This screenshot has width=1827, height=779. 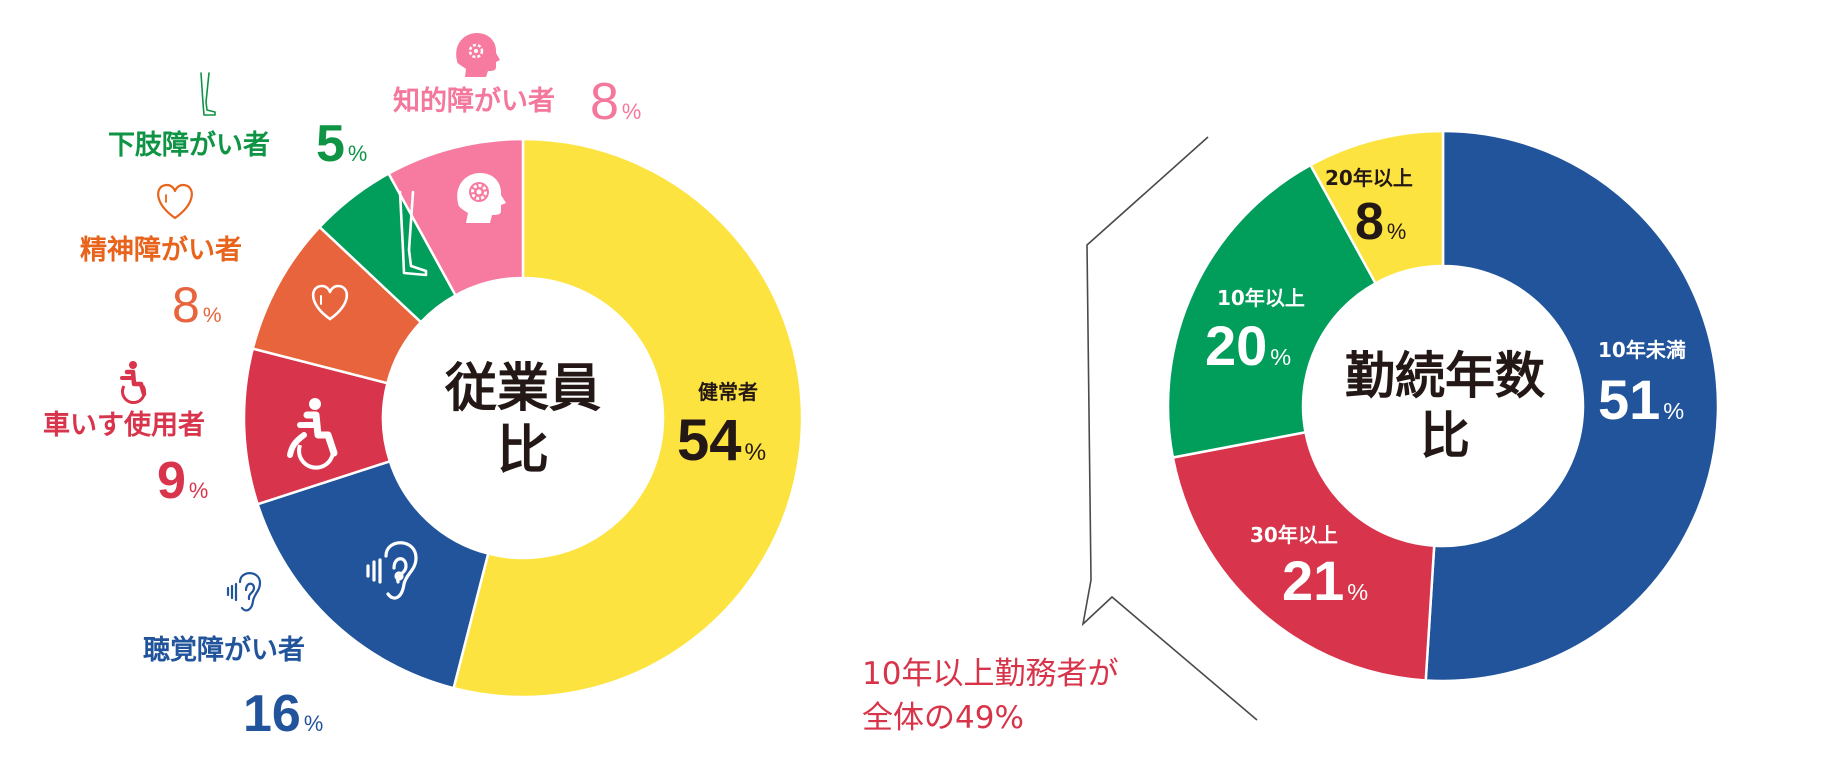 I want to click on hearing-value: 16%, so click(x=283, y=714).